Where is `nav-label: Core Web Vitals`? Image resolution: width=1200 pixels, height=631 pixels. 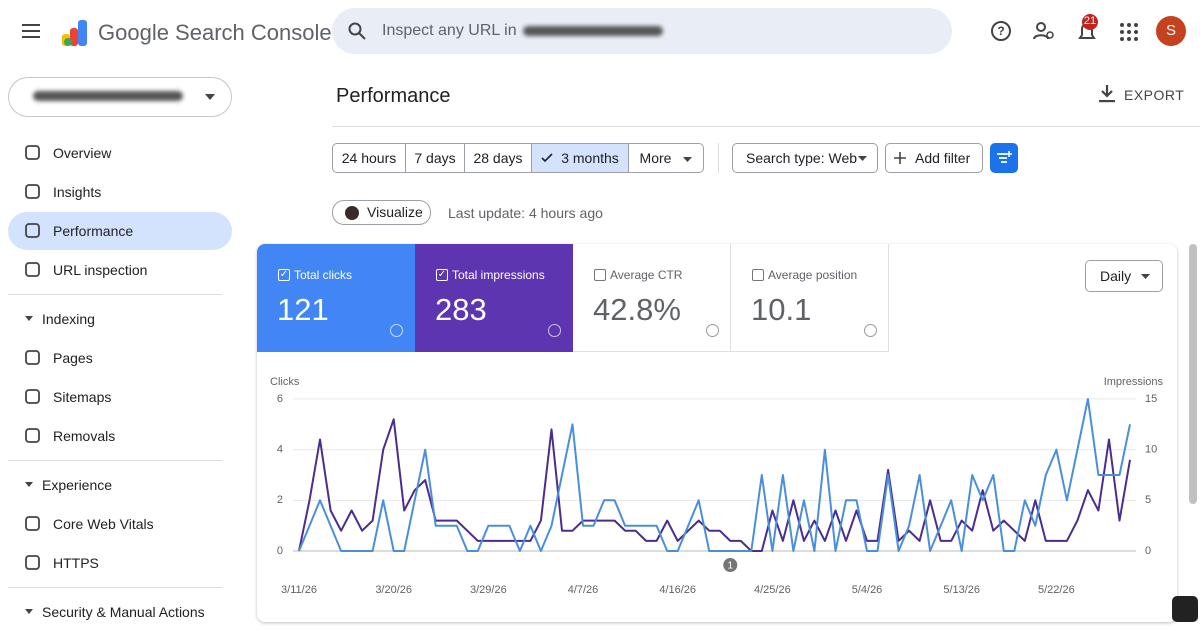
nav-label: Core Web Vitals is located at coordinates (103, 524).